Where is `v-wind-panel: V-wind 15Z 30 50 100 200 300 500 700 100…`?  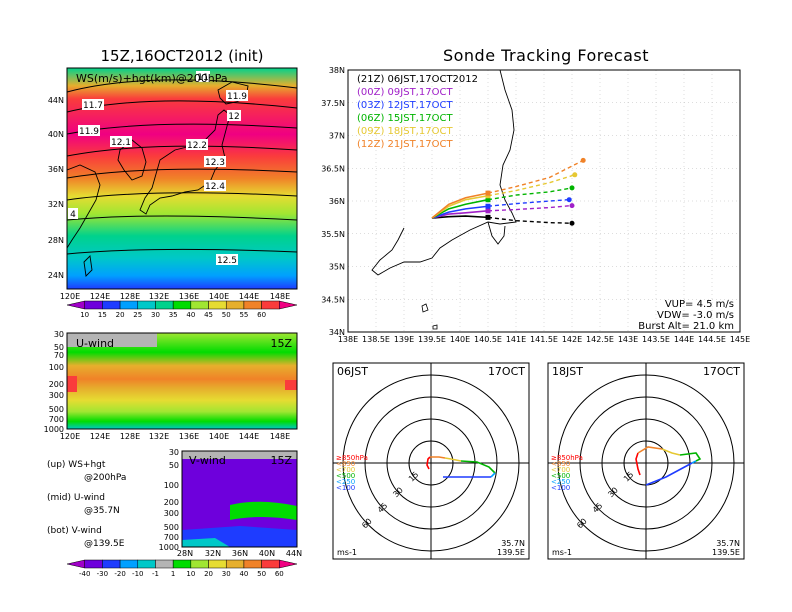
v-wind-panel: V-wind 15Z 30 50 100 200 300 500 700 100… is located at coordinates (230, 503).